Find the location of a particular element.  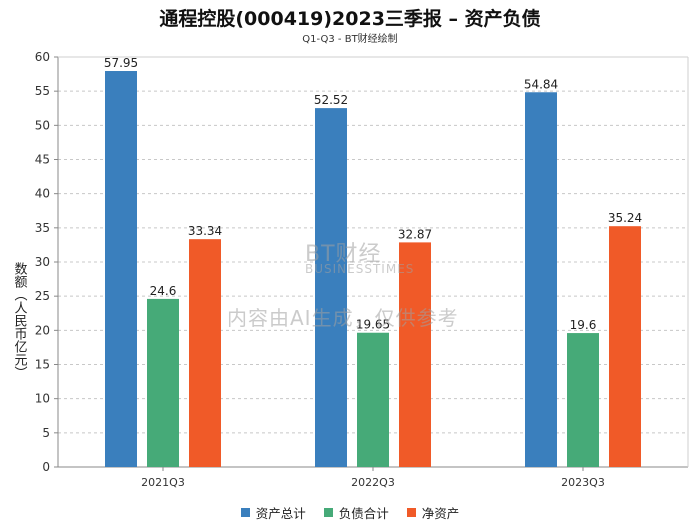

y-tick-label: 55 is located at coordinates (42, 91).